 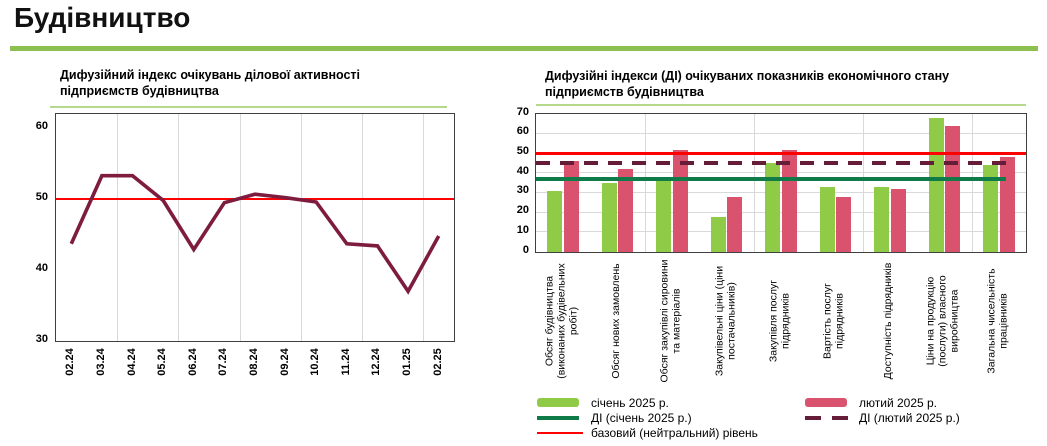 I want to click on di-february-dashed-line, so click(x=775, y=163).